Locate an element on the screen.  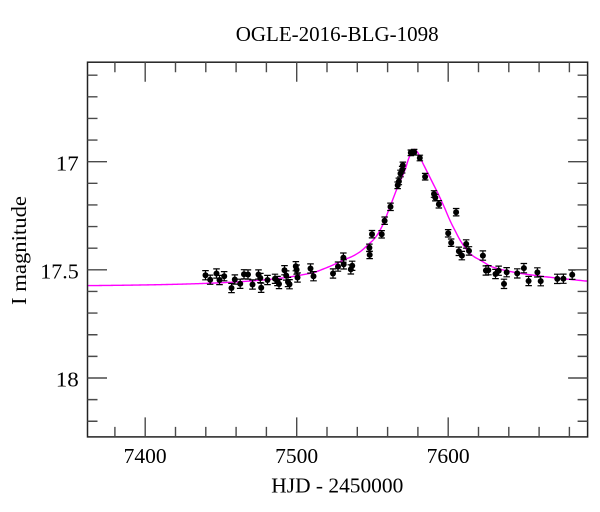
svg-text: 7400 is located at coordinates (145, 456).